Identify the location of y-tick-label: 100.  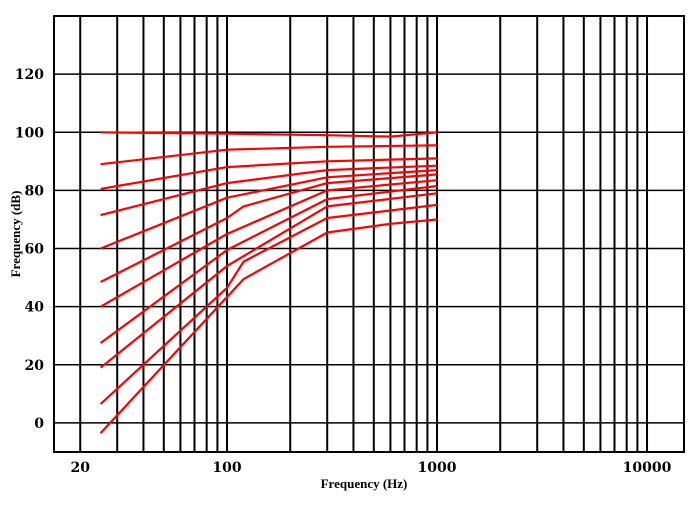
(29, 133).